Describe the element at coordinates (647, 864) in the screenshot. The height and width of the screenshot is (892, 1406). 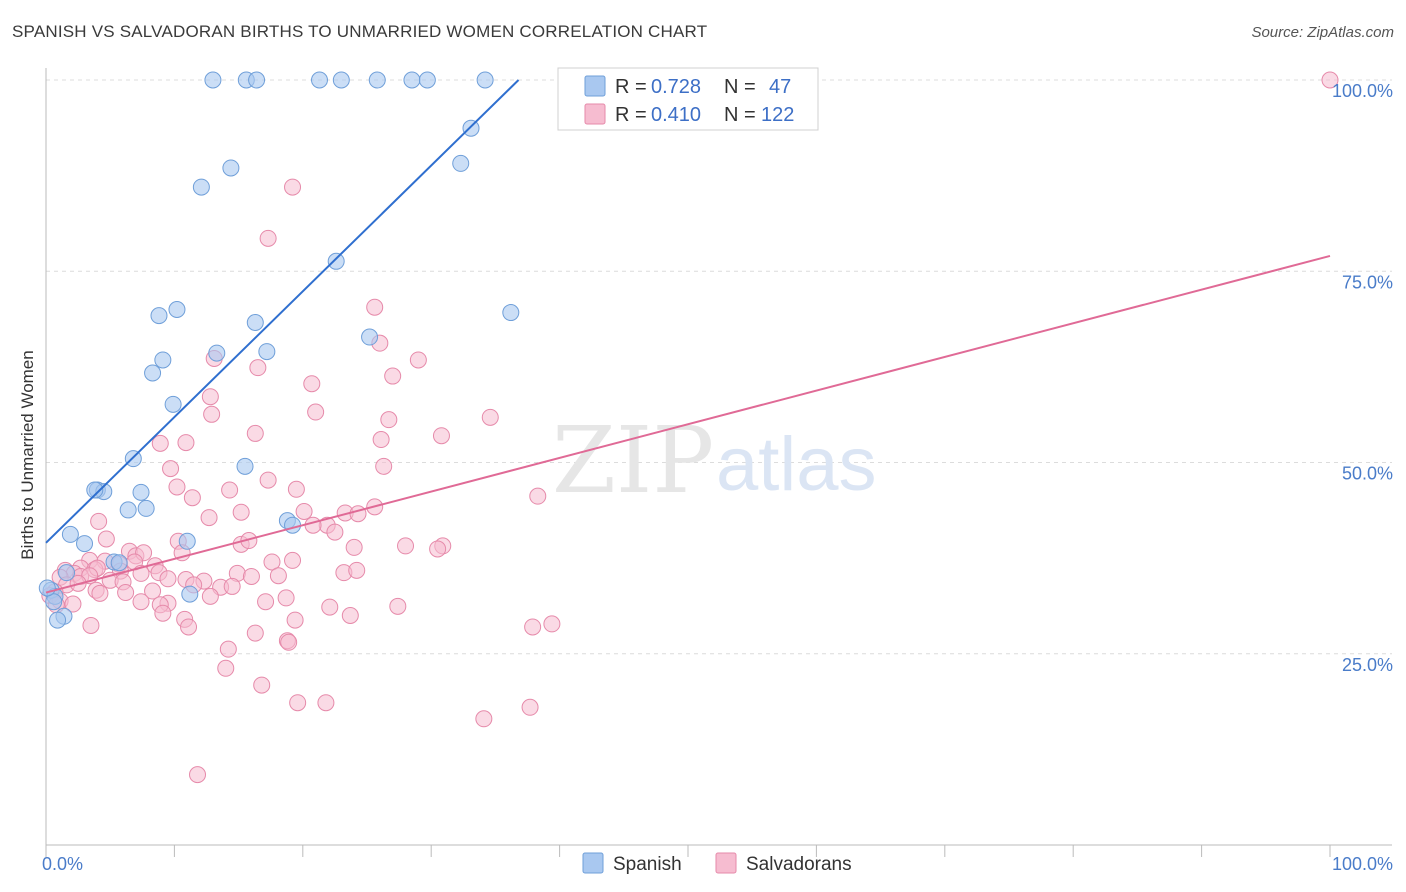
I see `bottom-legend-spanish: Spanish` at that location.